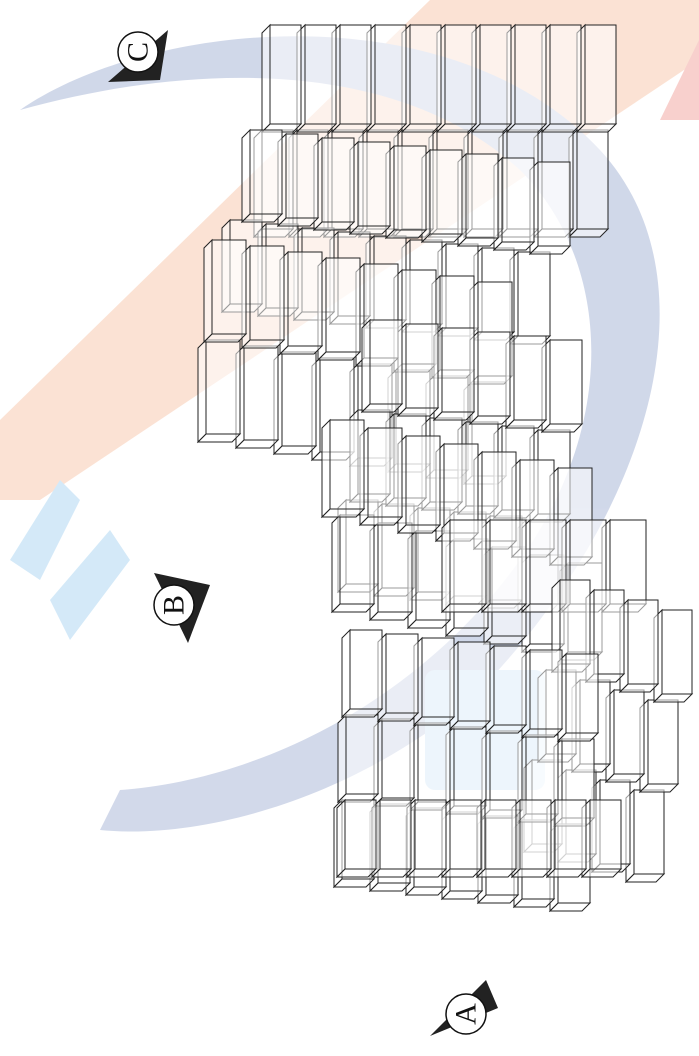  I want to click on viewpoint-label: C, so click(138, 52).